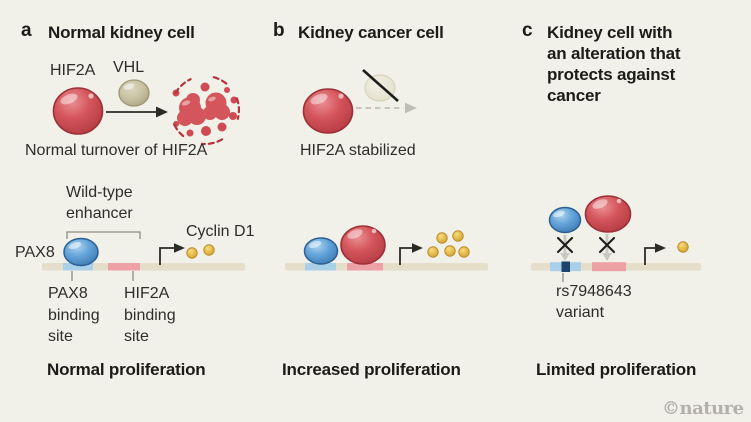  Describe the element at coordinates (527, 30) in the screenshot. I see `panel-c-letter: c` at that location.